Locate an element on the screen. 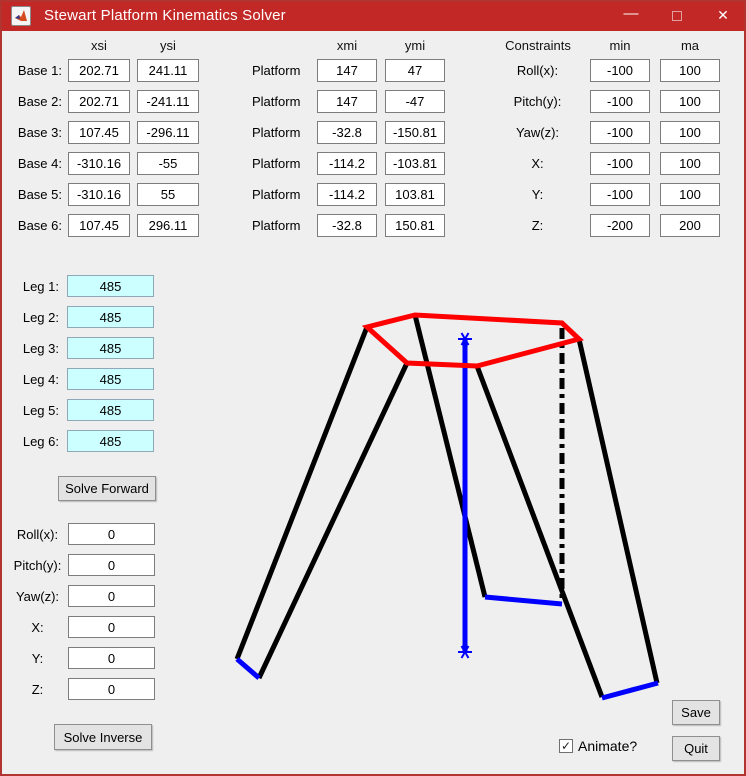 The width and height of the screenshot is (746, 776). constraint-row: Y: is located at coordinates (605, 194).